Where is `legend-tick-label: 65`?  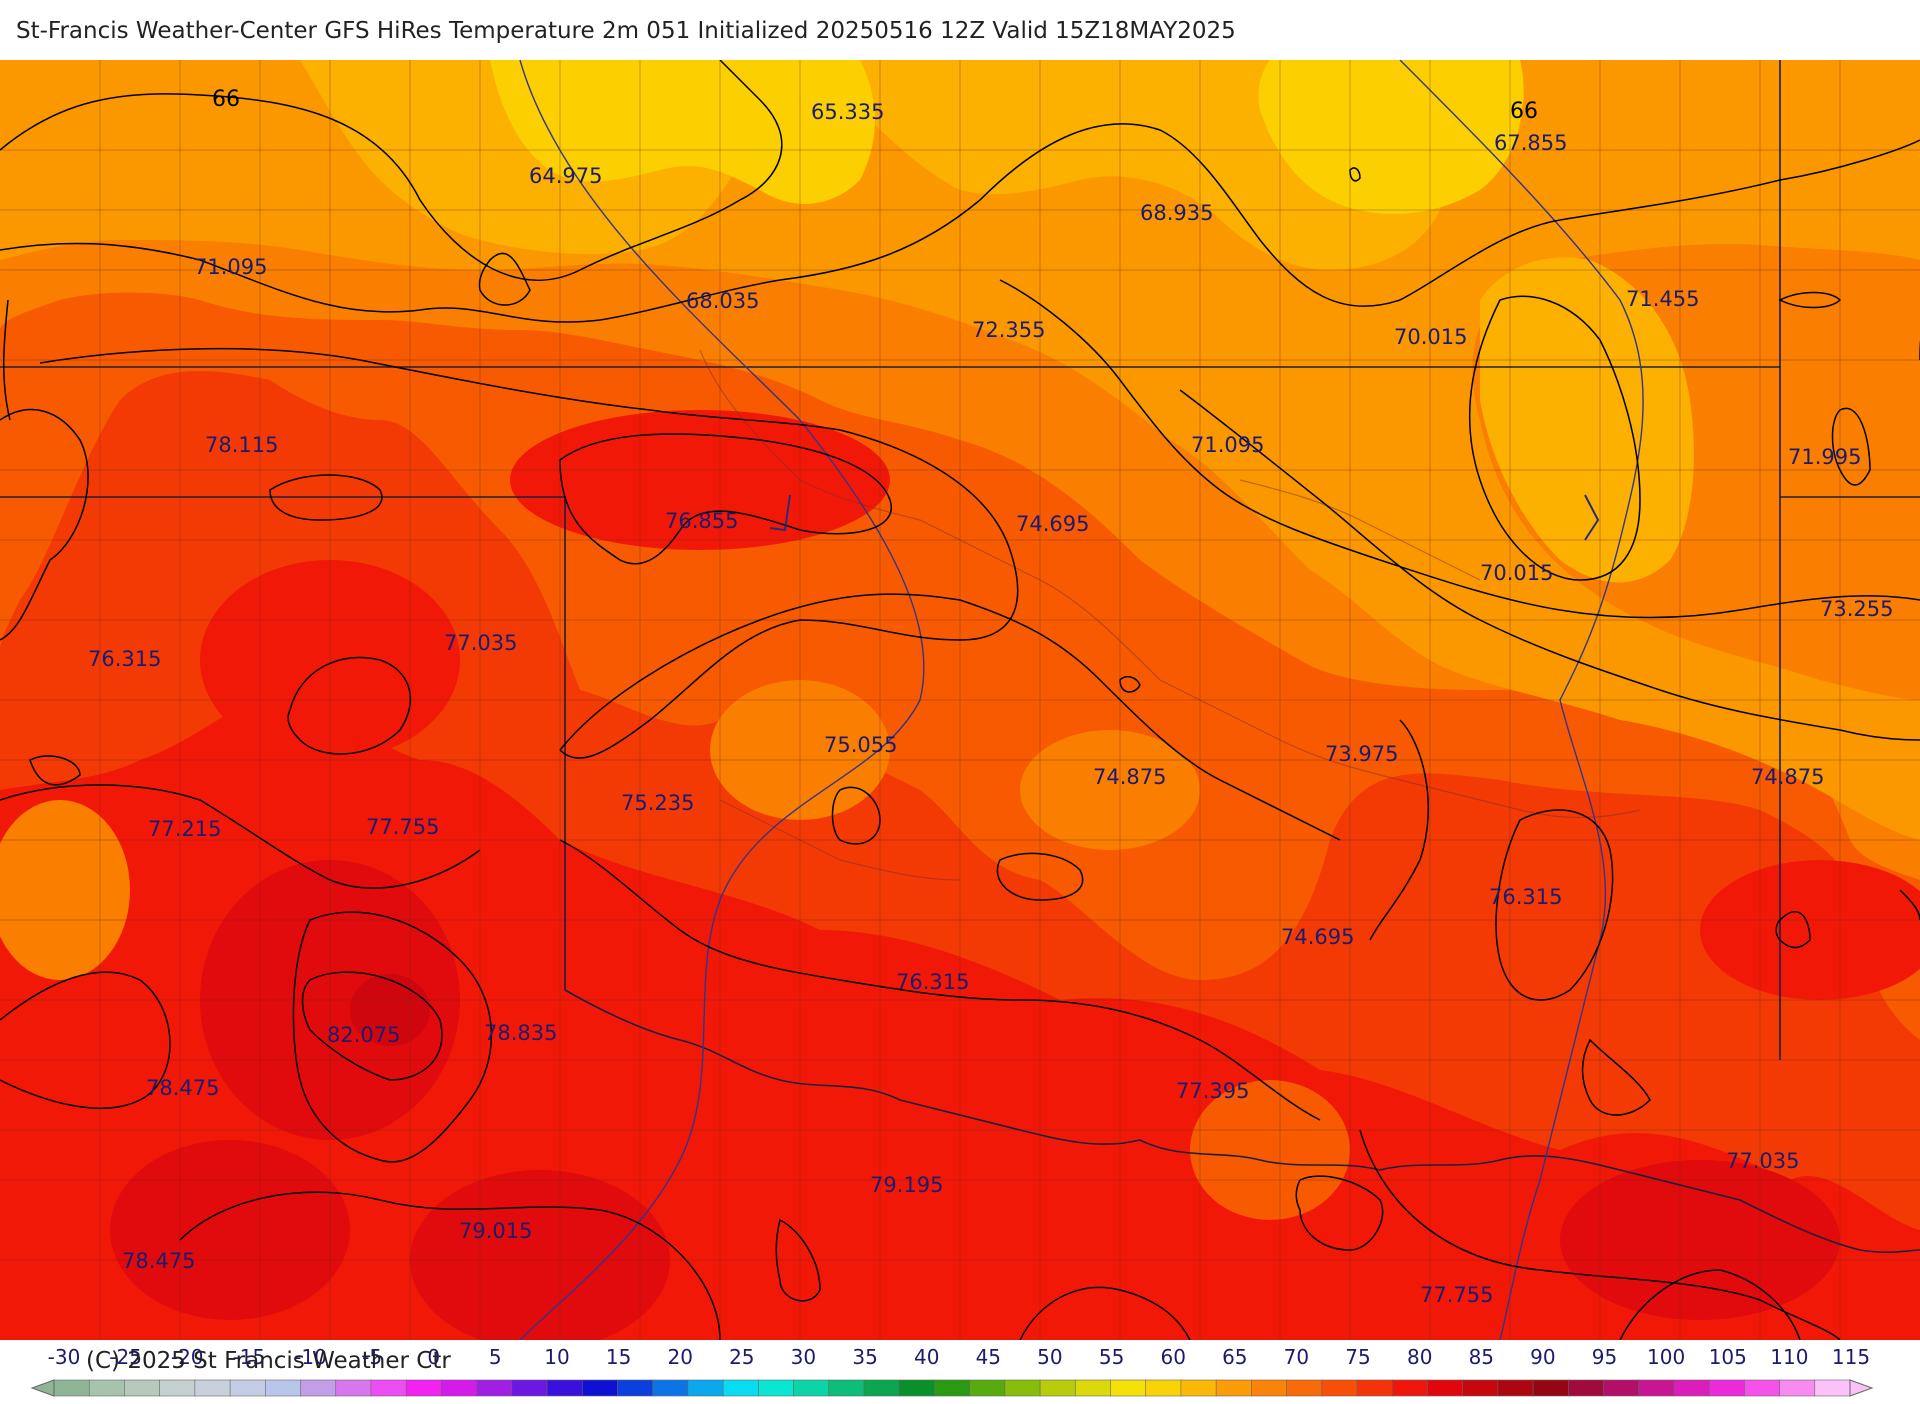 legend-tick-label: 65 is located at coordinates (1234, 1357).